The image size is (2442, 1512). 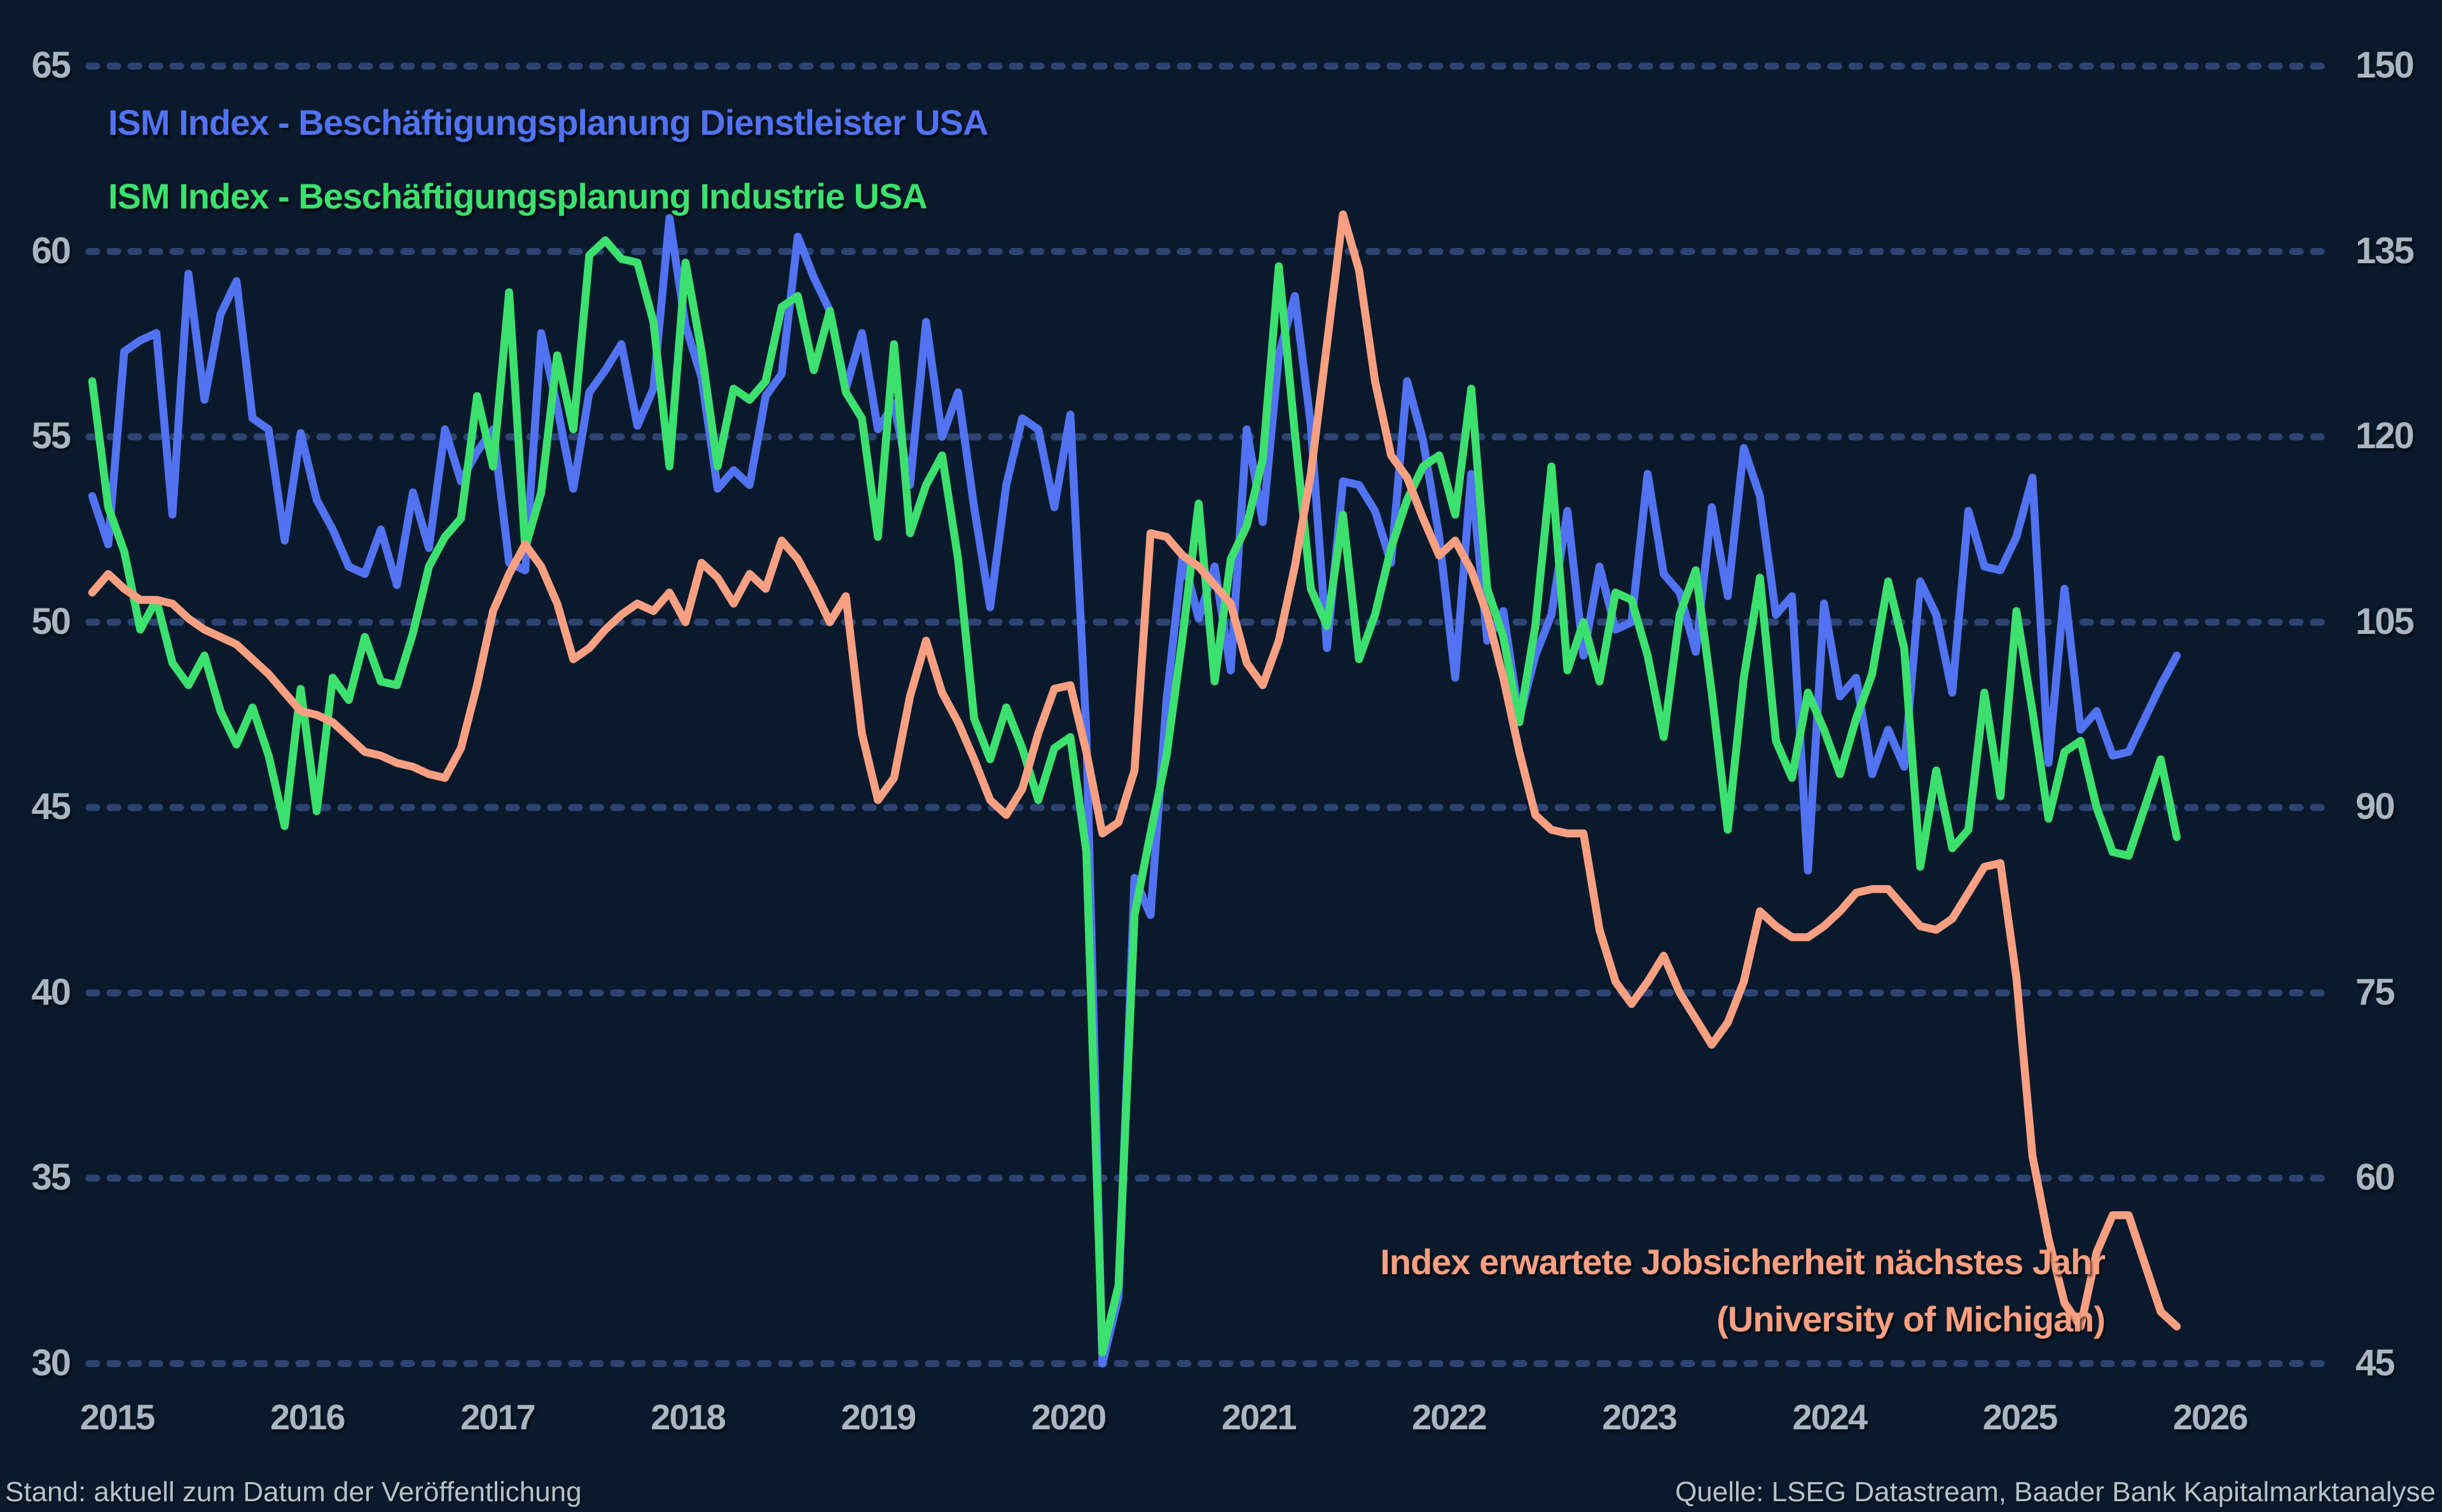 I want to click on x-axis-tick-2023: 2023, so click(x=1640, y=1417).